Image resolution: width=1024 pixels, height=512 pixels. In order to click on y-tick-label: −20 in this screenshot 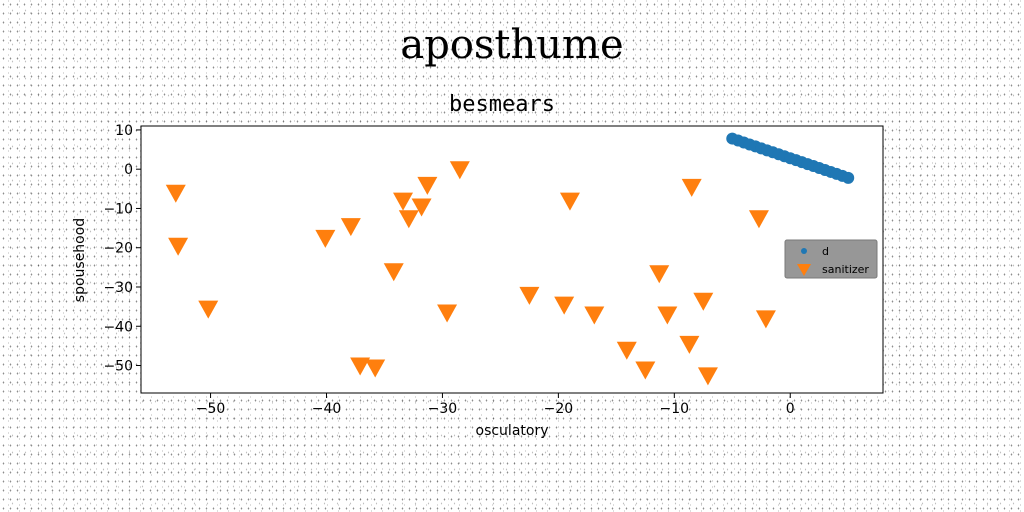, I will do `click(118, 249)`.